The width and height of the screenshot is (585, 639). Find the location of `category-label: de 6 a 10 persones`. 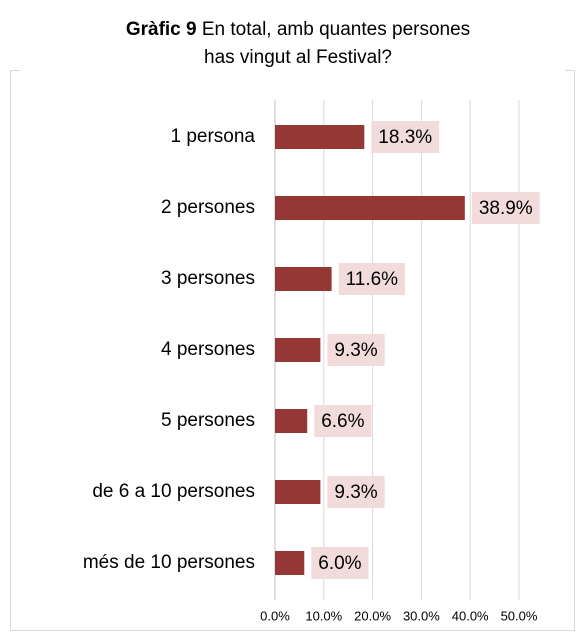

category-label: de 6 a 10 persones is located at coordinates (173, 491).